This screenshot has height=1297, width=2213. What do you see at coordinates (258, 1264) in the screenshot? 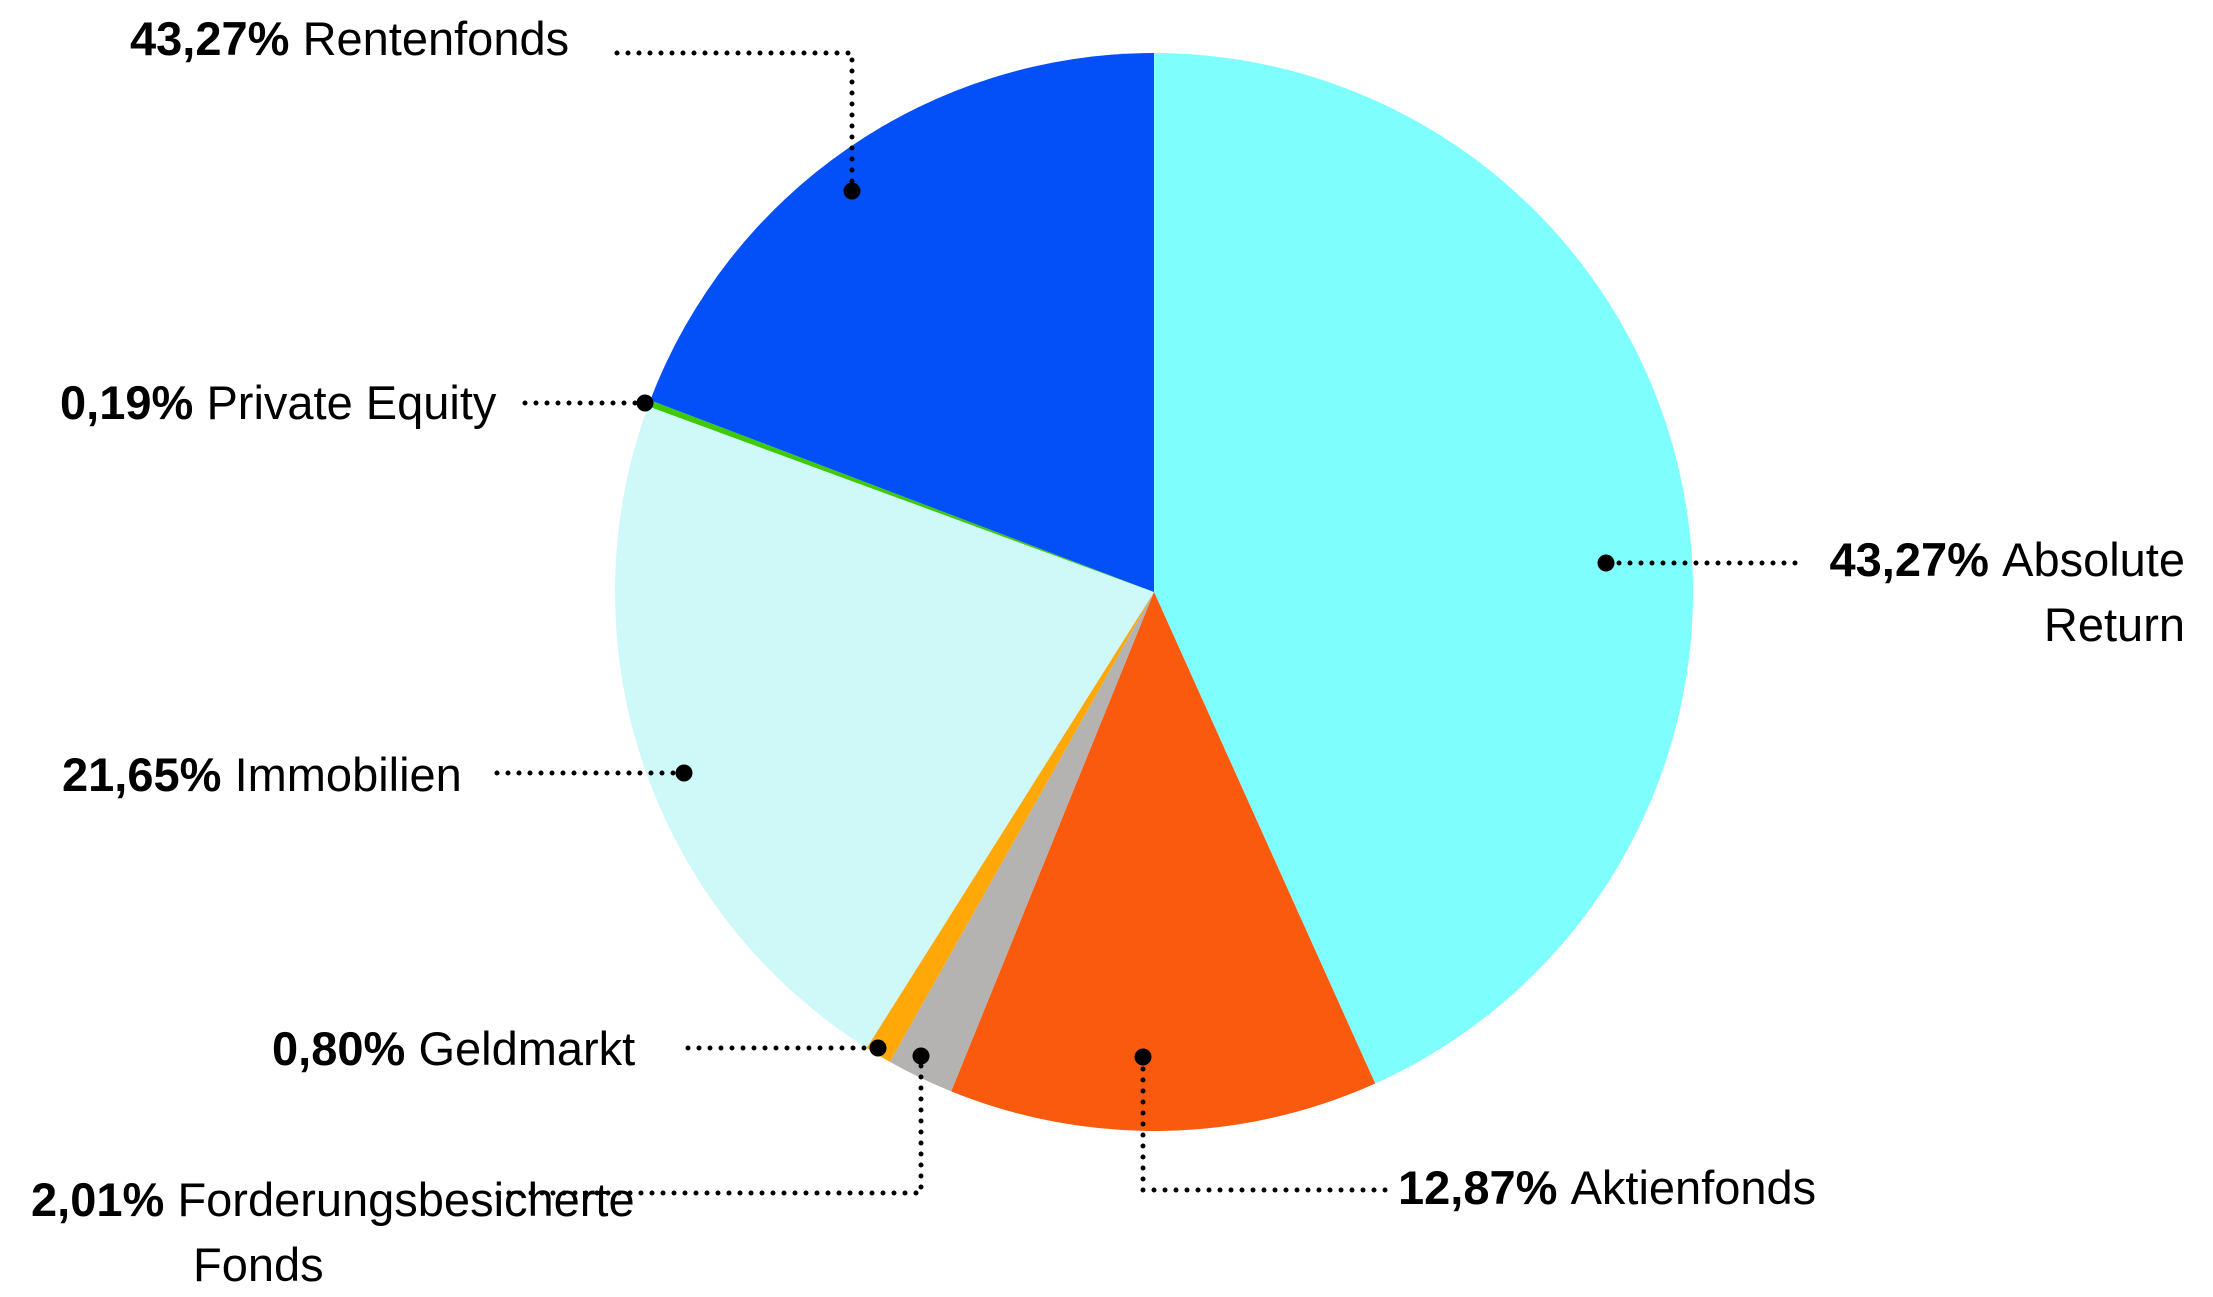
I see `label-forderungsbesicherte-name2: Fonds` at bounding box center [258, 1264].